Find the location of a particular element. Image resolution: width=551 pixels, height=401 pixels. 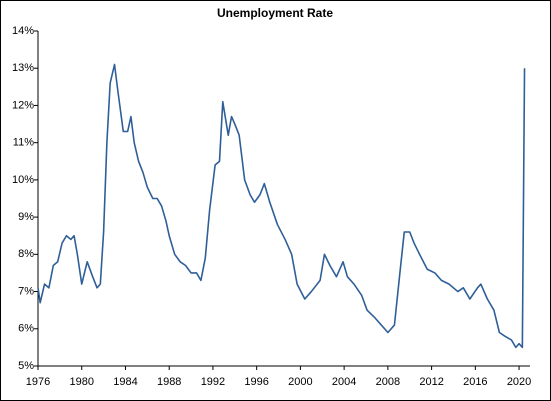

x-tick-label: 2020 is located at coordinates (519, 382).